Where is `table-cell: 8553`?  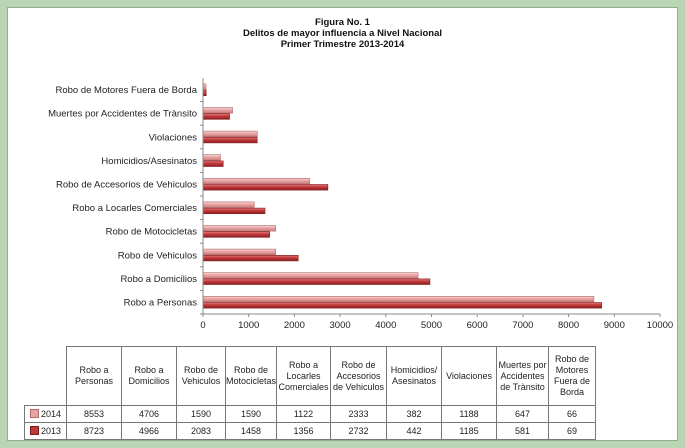
table-cell: 8553 is located at coordinates (94, 414).